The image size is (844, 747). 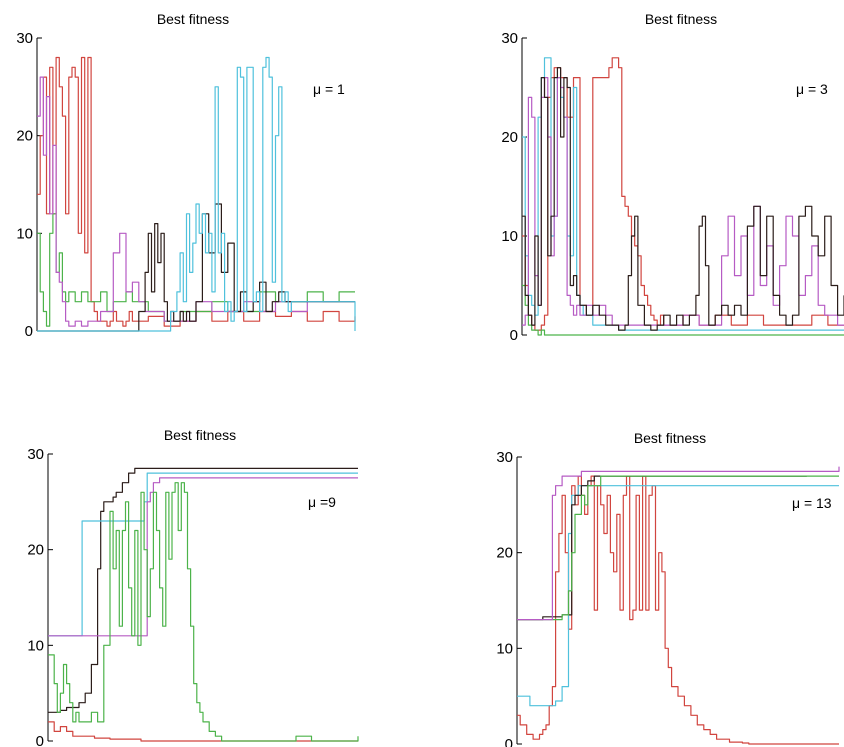 I want to click on mu-annotation: μ = 1, so click(x=329, y=89).